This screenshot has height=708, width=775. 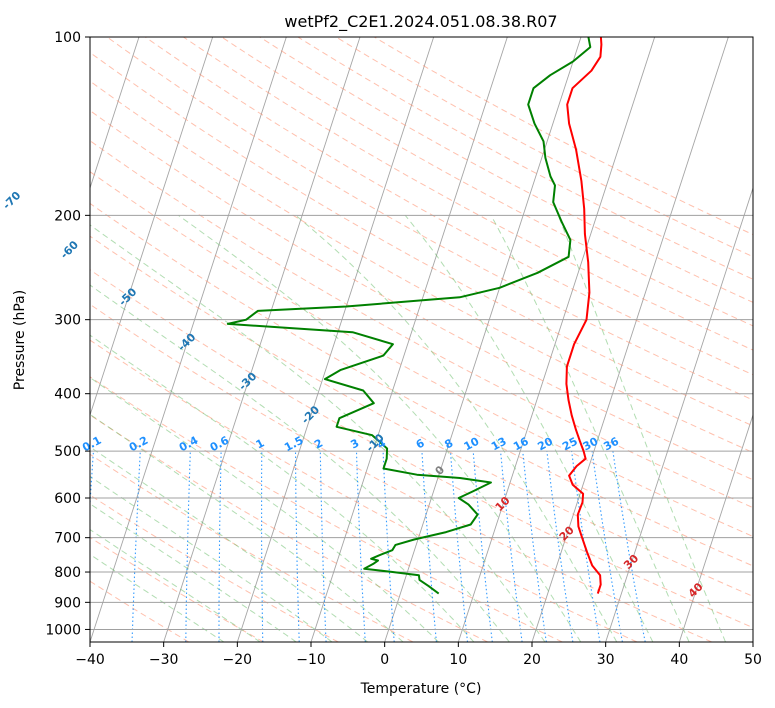 I want to click on chart-title: wetPf2_C2E1.2024.051.08.38.R07, so click(x=420, y=22).